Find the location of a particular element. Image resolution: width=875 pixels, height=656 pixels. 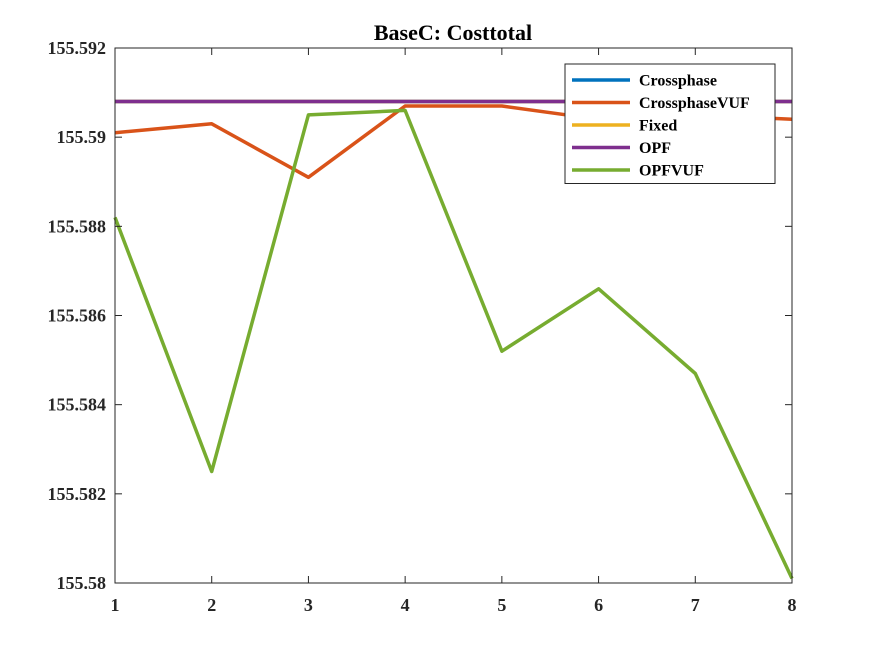

y-tick-label: 155.592 is located at coordinates (77, 48).